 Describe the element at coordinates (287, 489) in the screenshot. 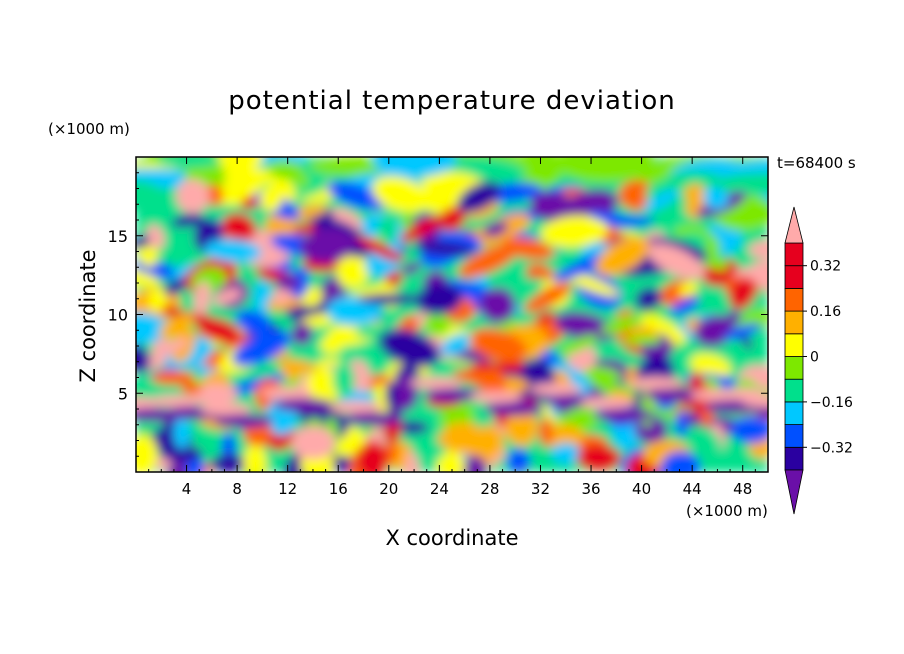

I see `x-tick-label: 12` at that location.